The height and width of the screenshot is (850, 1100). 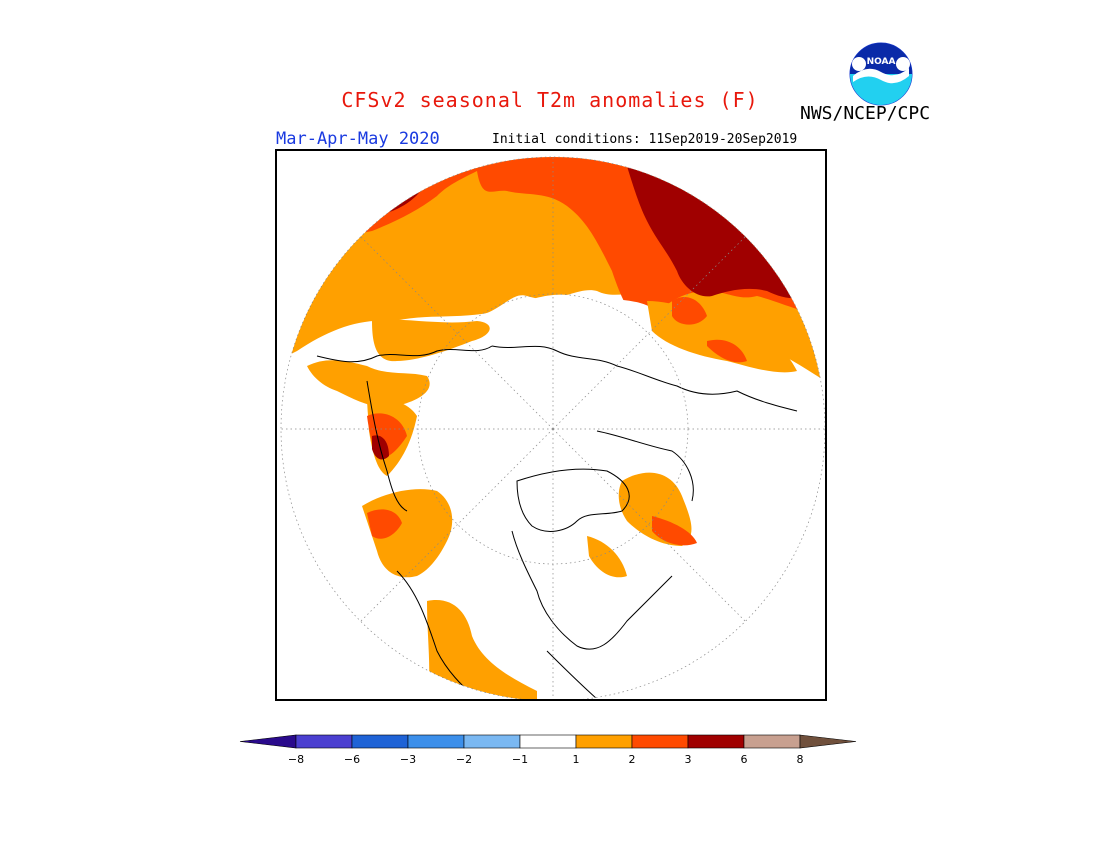 What do you see at coordinates (607, 557) in the screenshot?
I see `anomaly-region-orange-canada` at bounding box center [607, 557].